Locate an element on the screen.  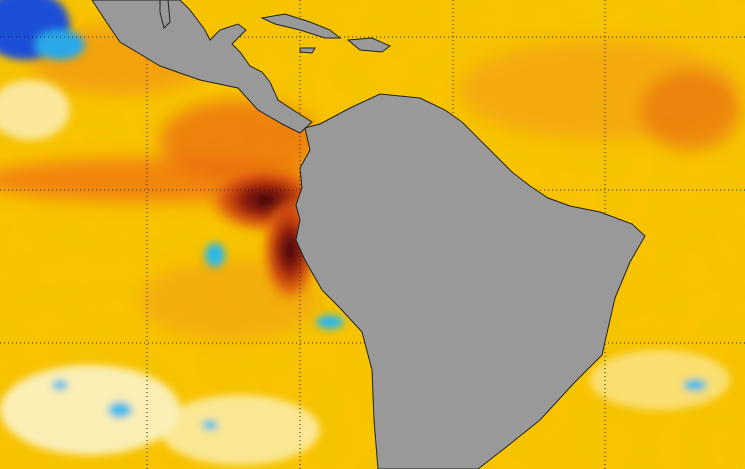
cuba is located at coordinates (301, 26).